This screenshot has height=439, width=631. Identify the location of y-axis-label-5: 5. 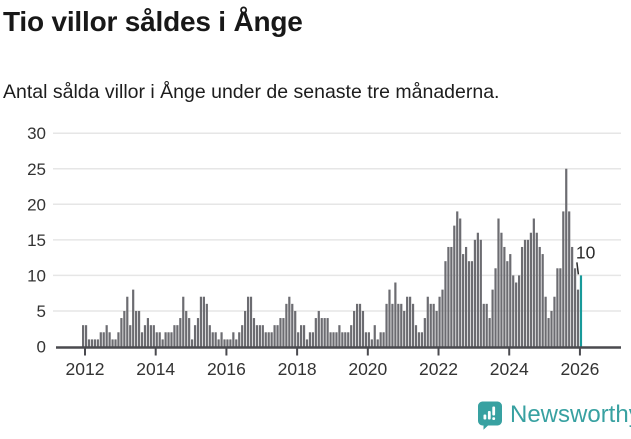
(41, 311).